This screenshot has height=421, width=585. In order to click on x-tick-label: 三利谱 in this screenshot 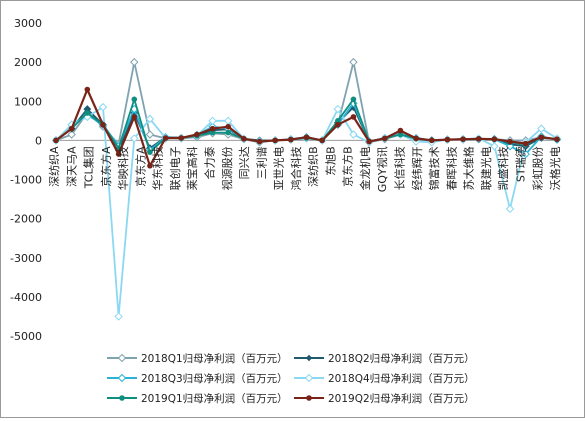, I will do `click(261, 162)`.